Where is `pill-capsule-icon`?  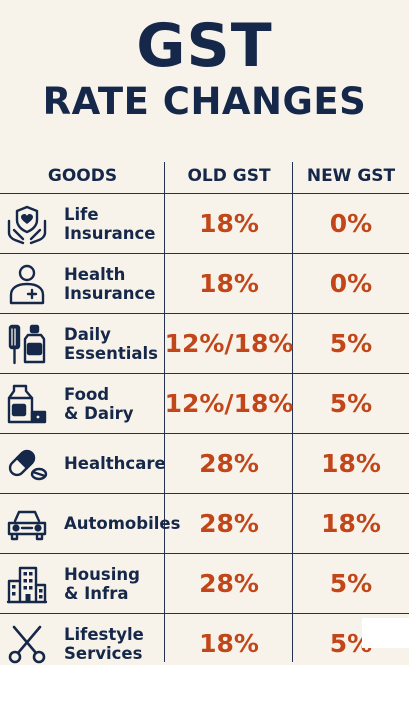
pill-capsule-icon is located at coordinates (27, 464).